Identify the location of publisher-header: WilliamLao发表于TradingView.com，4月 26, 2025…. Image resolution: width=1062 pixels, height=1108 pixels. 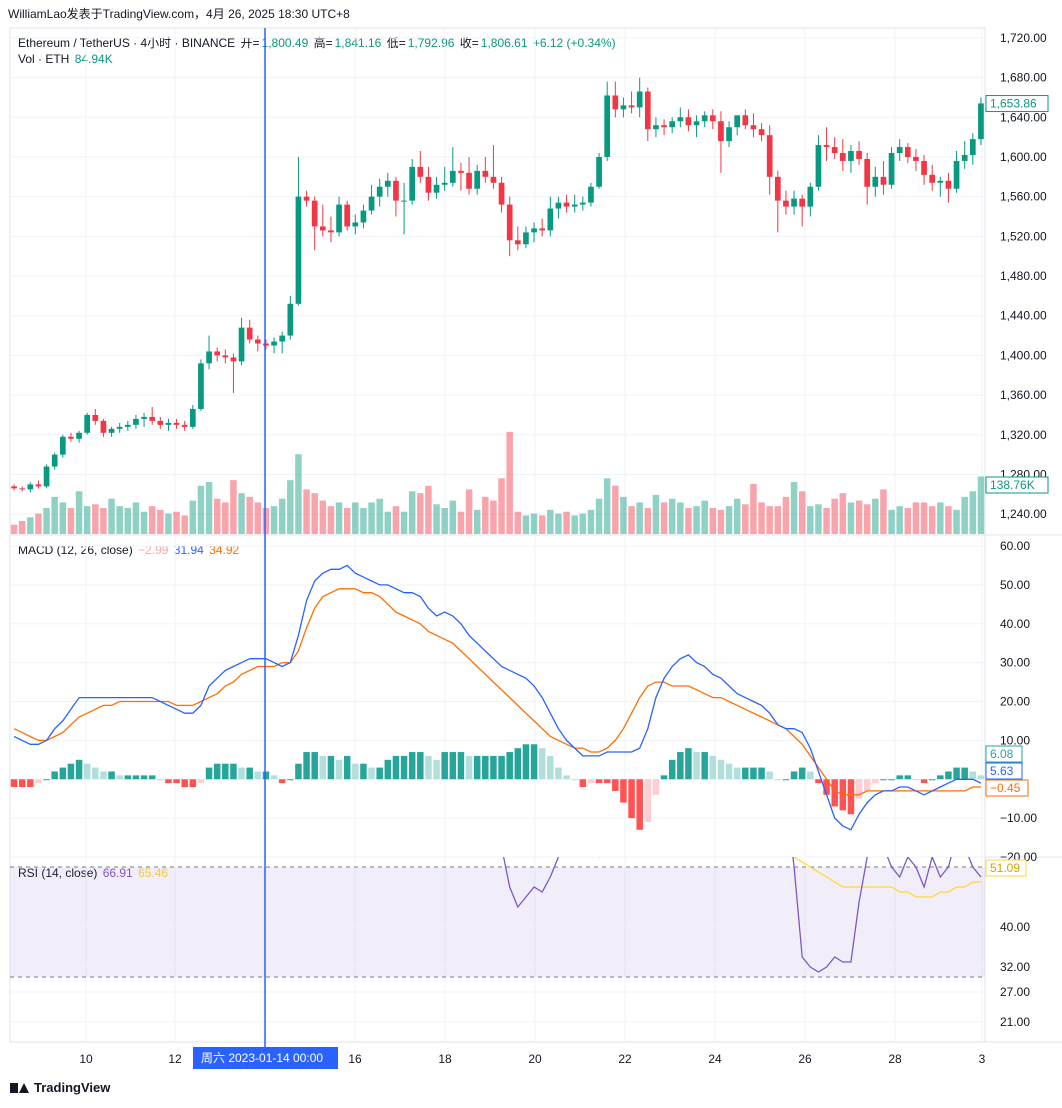
(179, 14).